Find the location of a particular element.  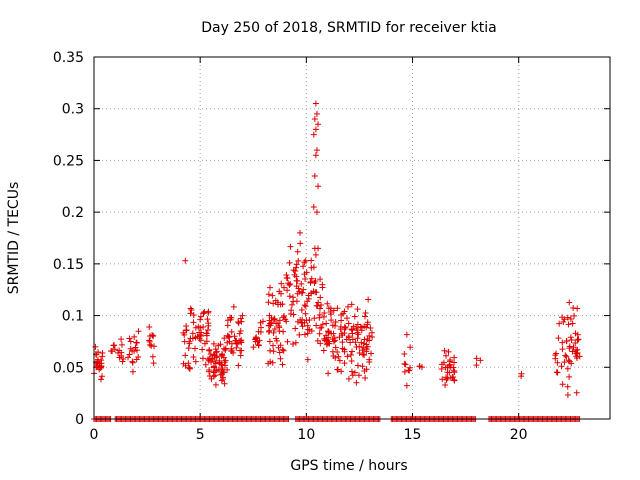

y-tick-label: 0.3 is located at coordinates (73, 110).